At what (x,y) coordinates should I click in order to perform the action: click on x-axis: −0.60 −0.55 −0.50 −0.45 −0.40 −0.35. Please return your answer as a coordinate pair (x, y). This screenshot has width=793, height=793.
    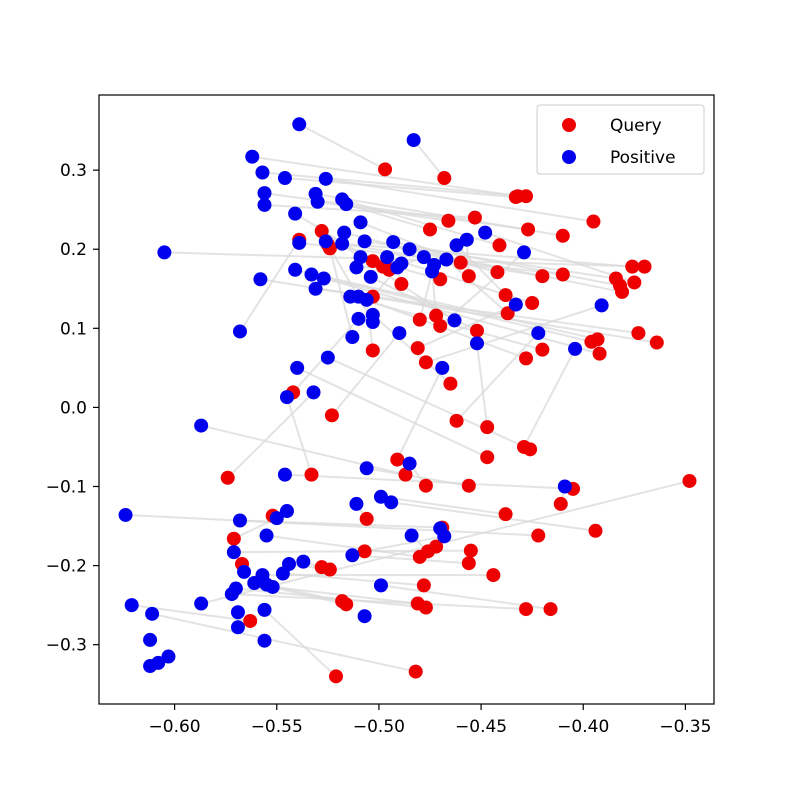
    Looking at the image, I should click on (430, 720).